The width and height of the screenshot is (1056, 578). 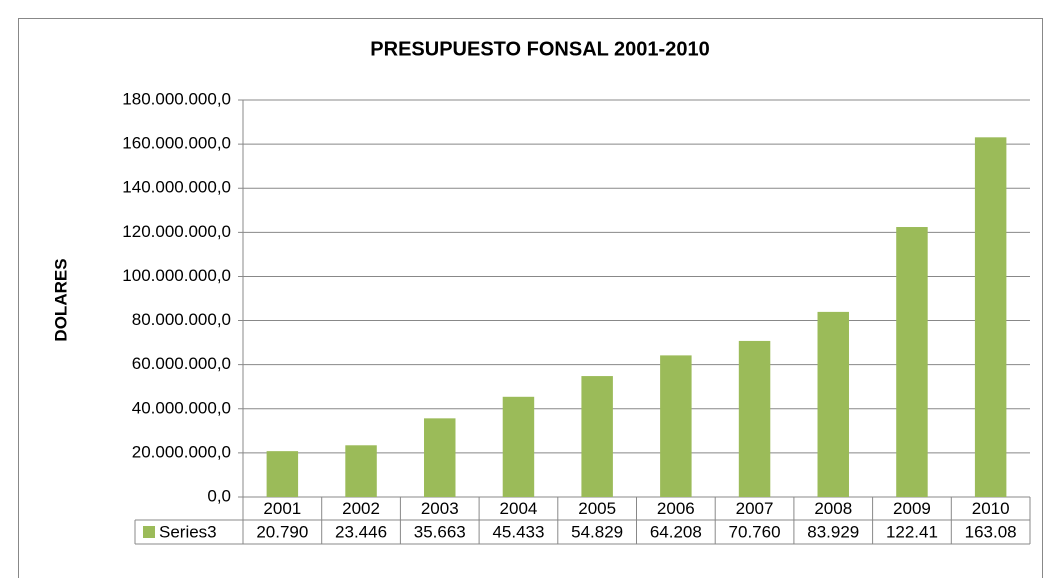 I want to click on x-tick-label: 2007, so click(x=755, y=508).